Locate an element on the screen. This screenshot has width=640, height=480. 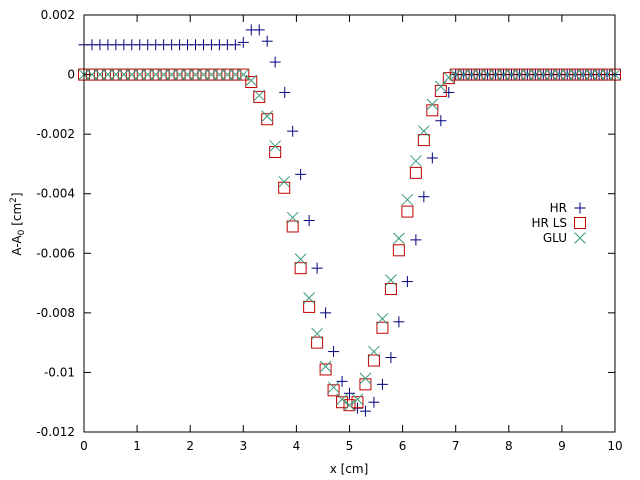
x-tick-label: 3 is located at coordinates (243, 446).